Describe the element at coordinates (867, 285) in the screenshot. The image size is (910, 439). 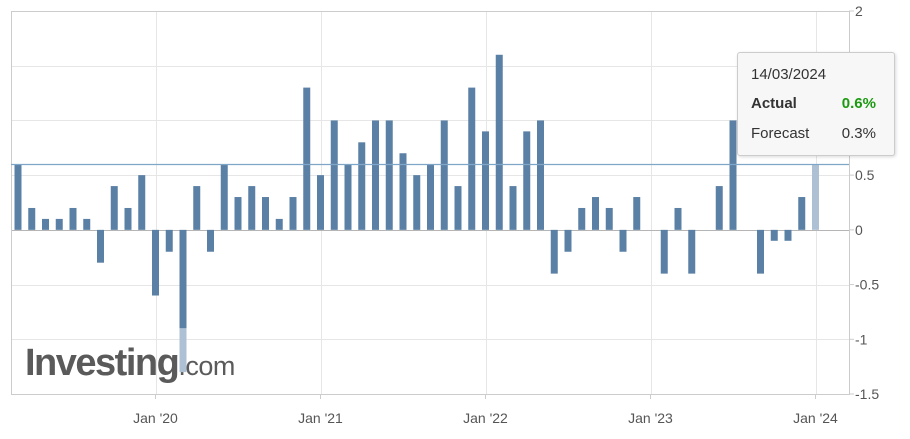
I see `y-tick-label: -0.5` at that location.